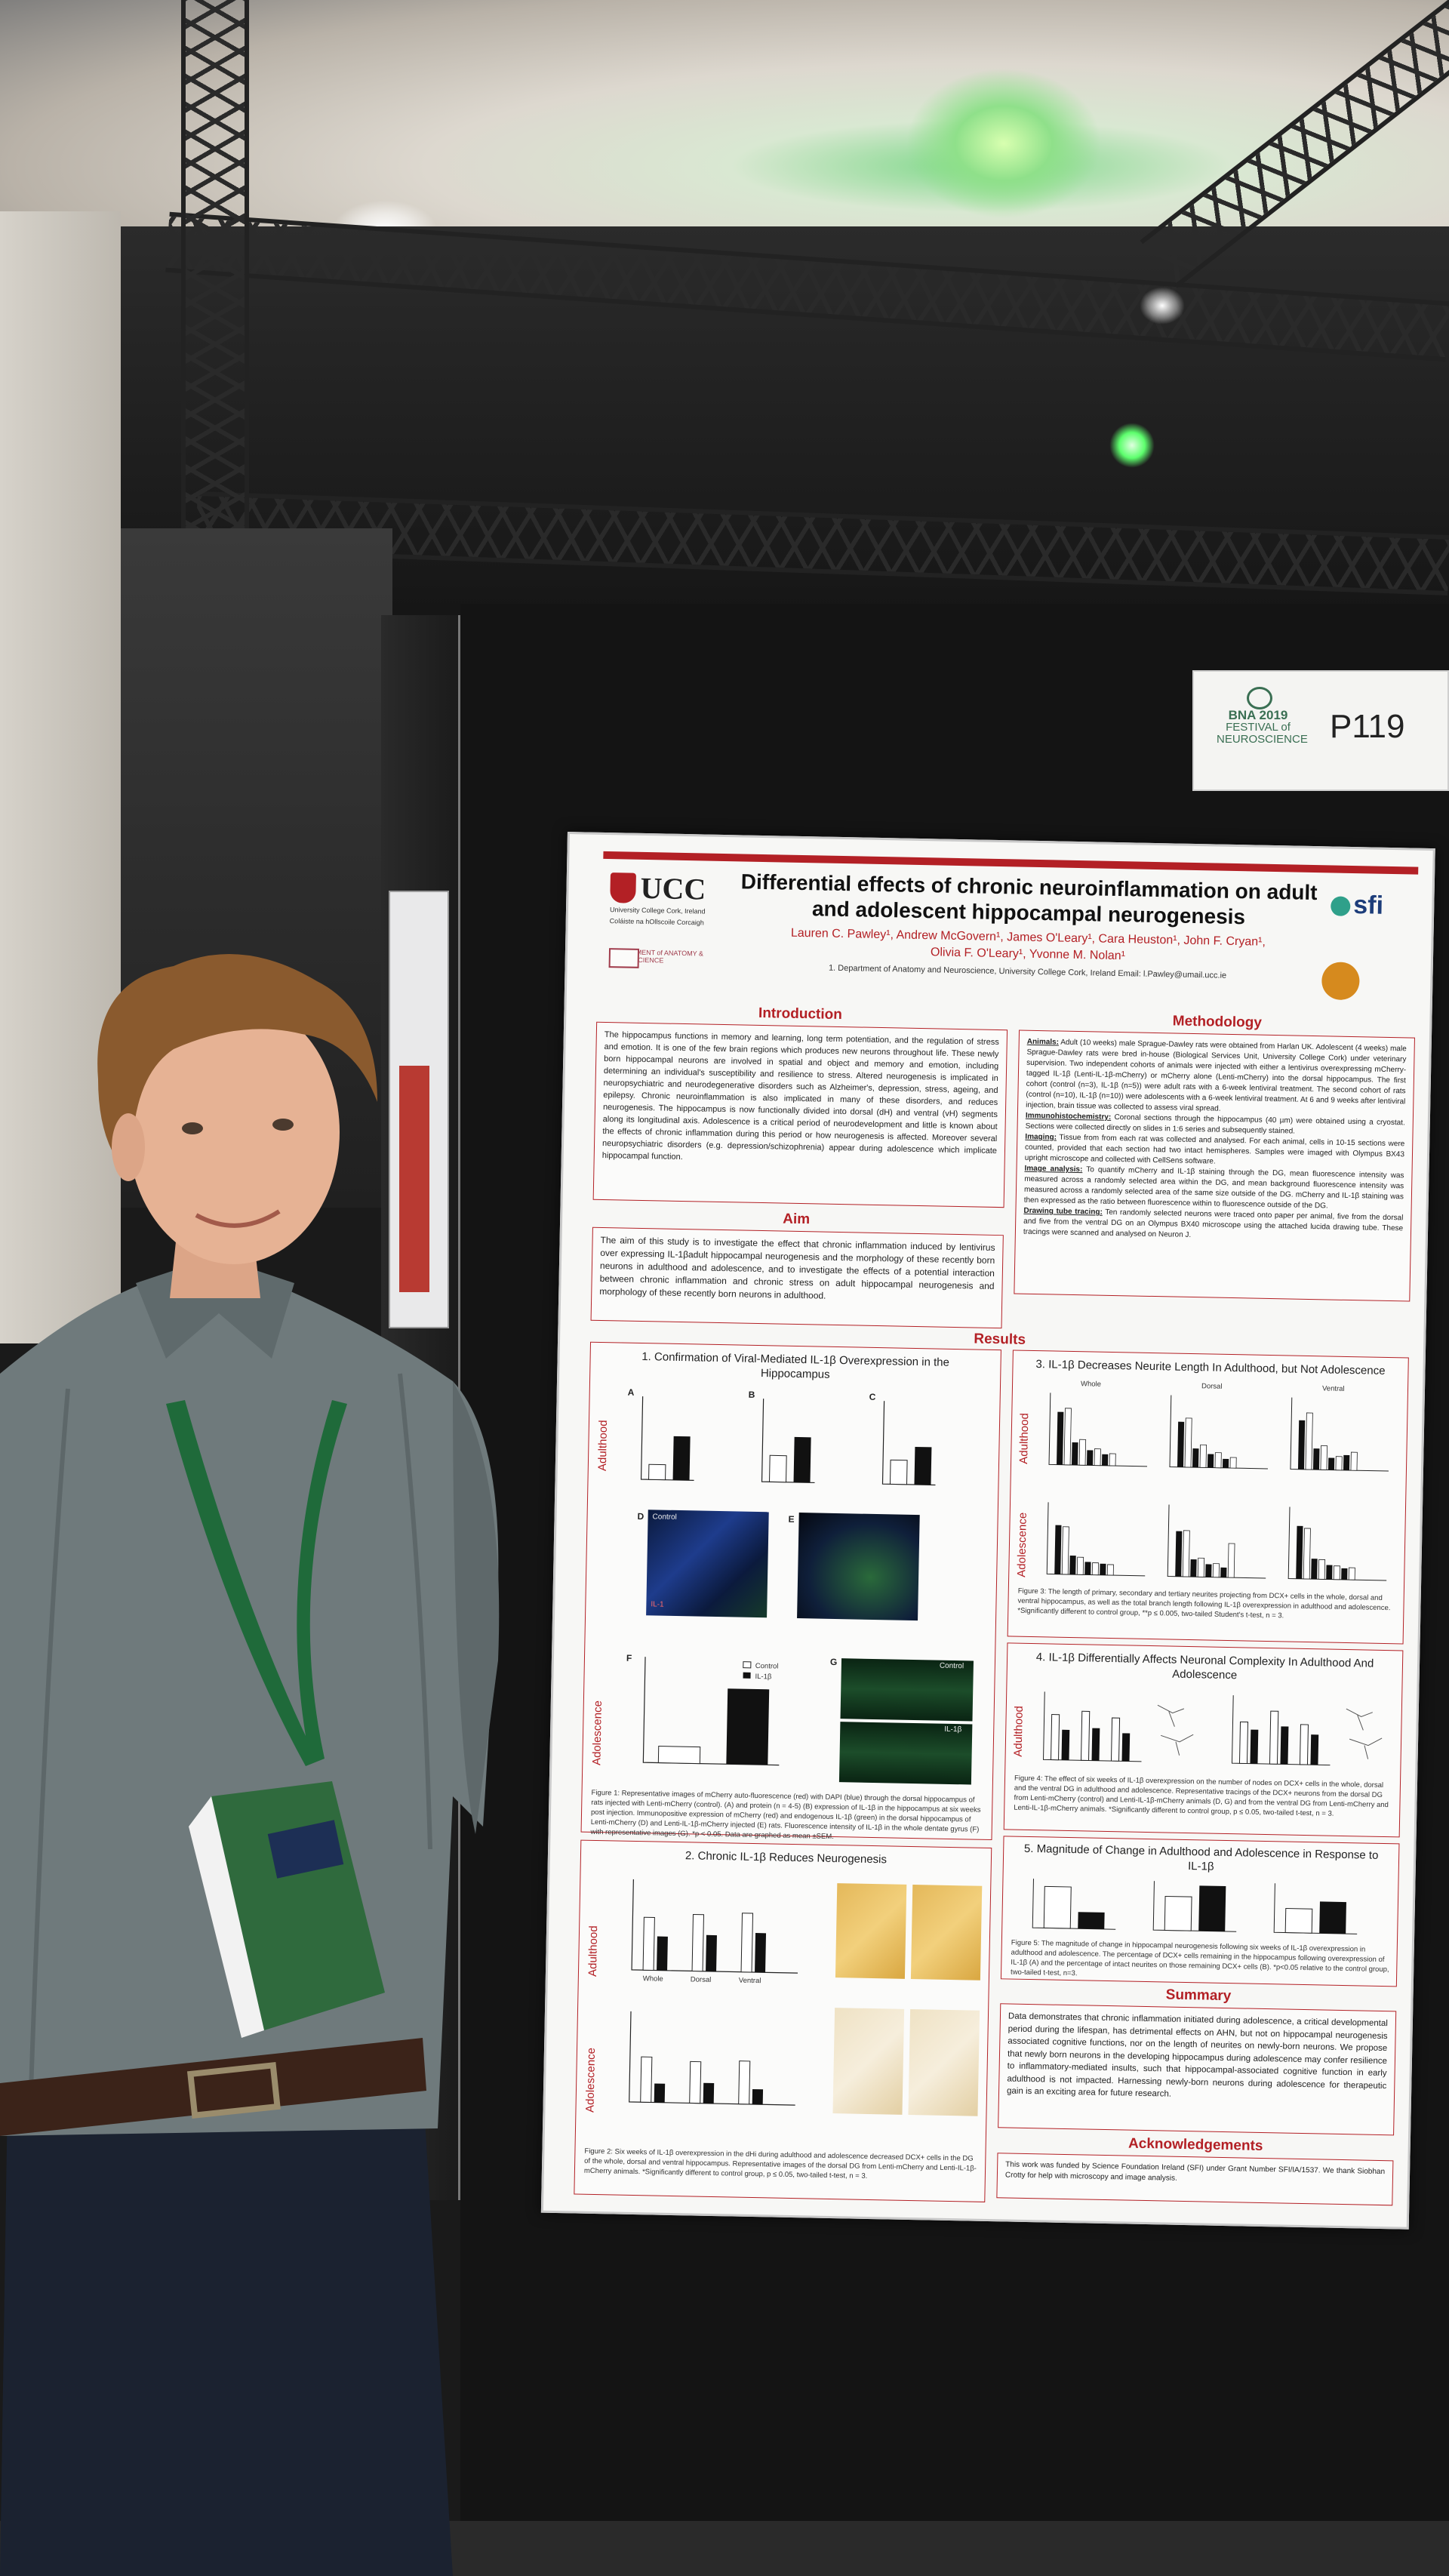  Describe the element at coordinates (593, 1951) in the screenshot. I see `figure-2-adulthood-label: Adulthood` at that location.